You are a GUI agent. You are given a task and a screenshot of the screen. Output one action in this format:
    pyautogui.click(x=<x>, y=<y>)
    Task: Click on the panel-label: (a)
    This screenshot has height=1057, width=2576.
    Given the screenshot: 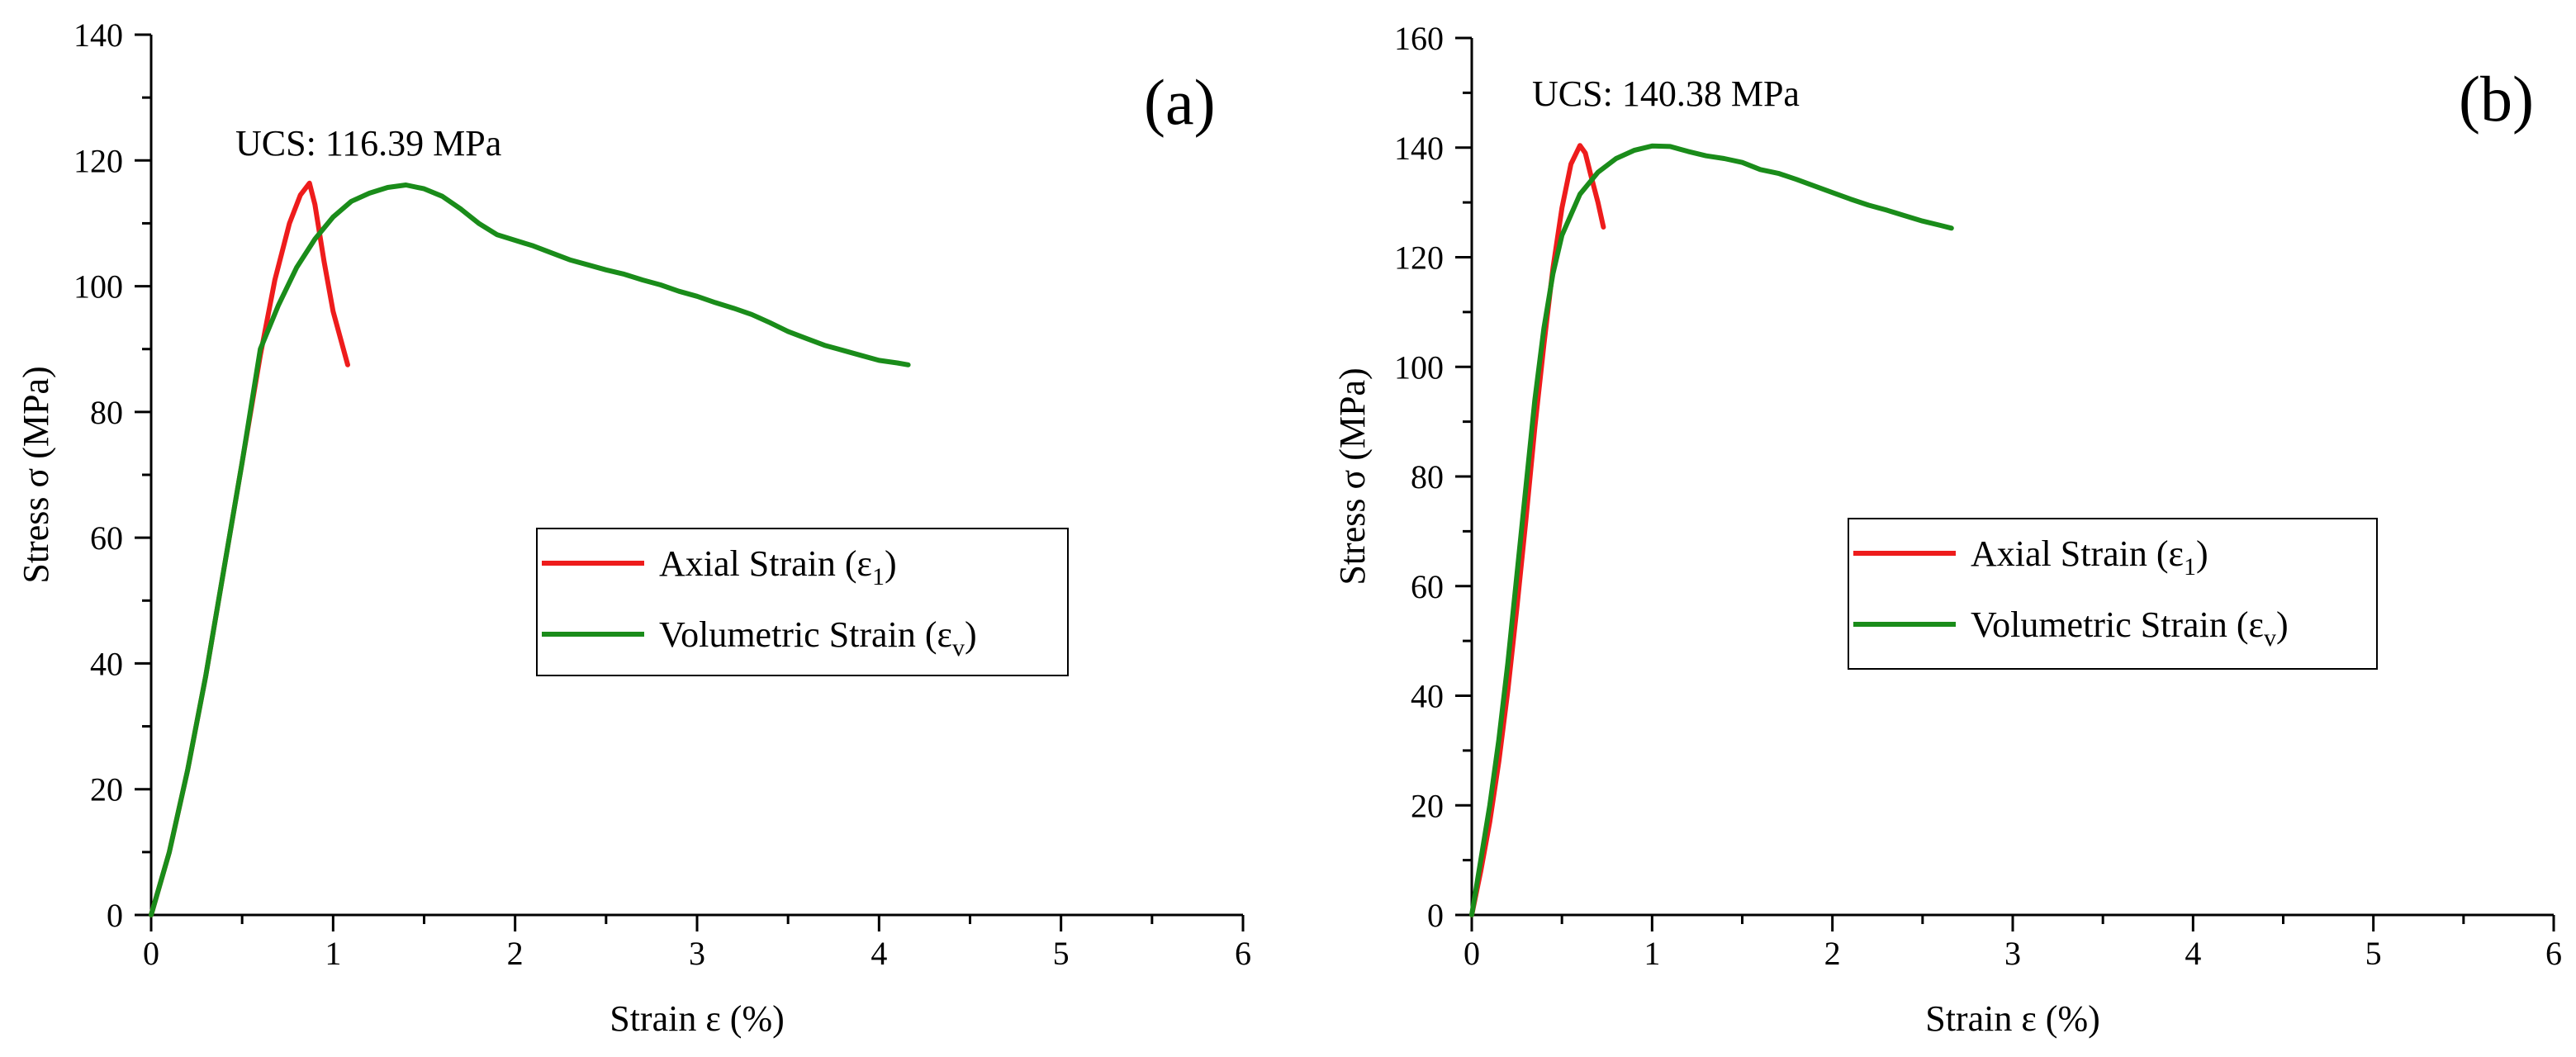 What is the action you would take?
    pyautogui.click(x=1180, y=102)
    